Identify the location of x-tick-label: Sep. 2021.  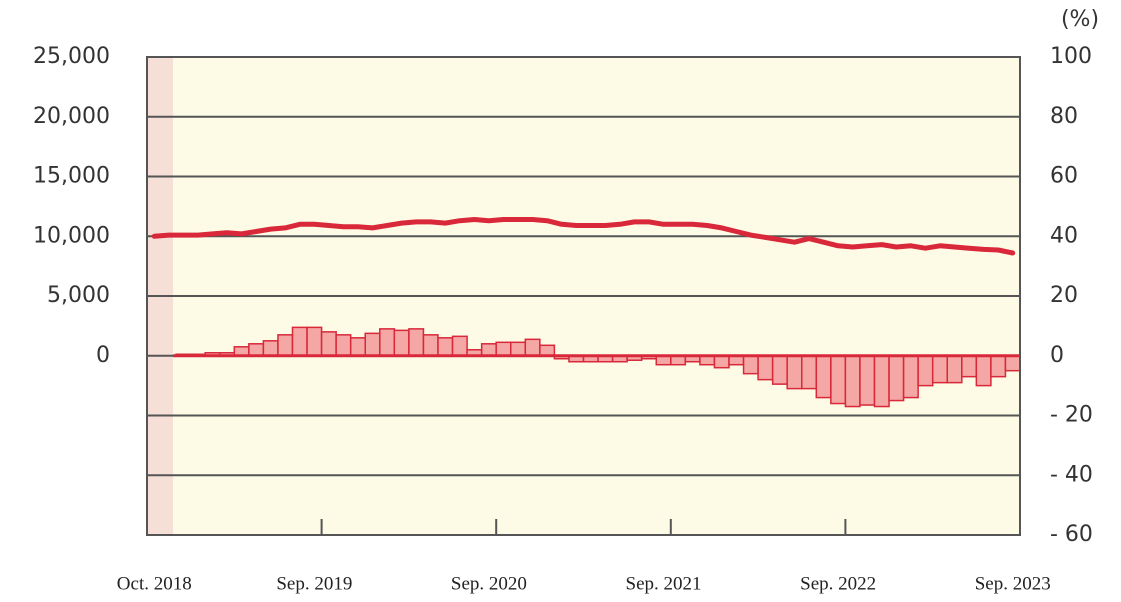
(664, 583).